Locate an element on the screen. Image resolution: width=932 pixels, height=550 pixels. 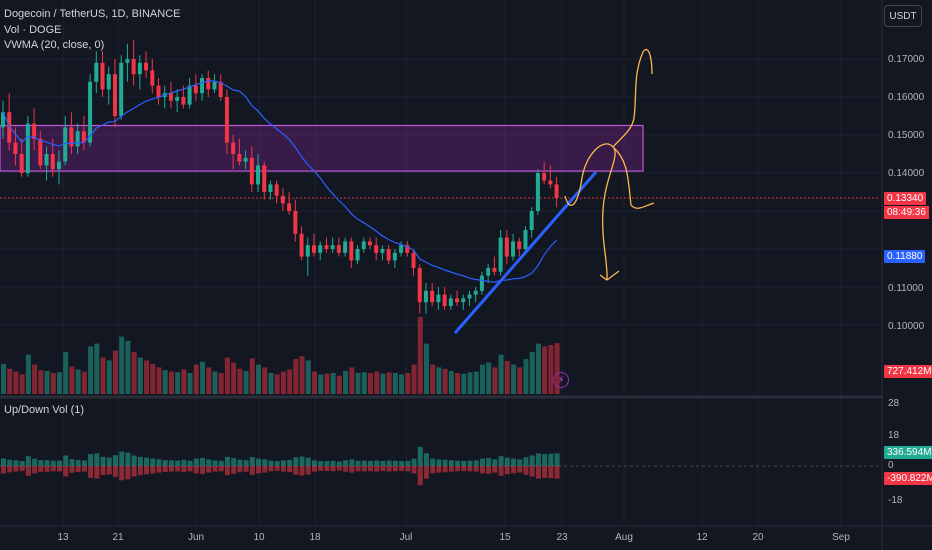
date-tick: 21 is located at coordinates (118, 537).